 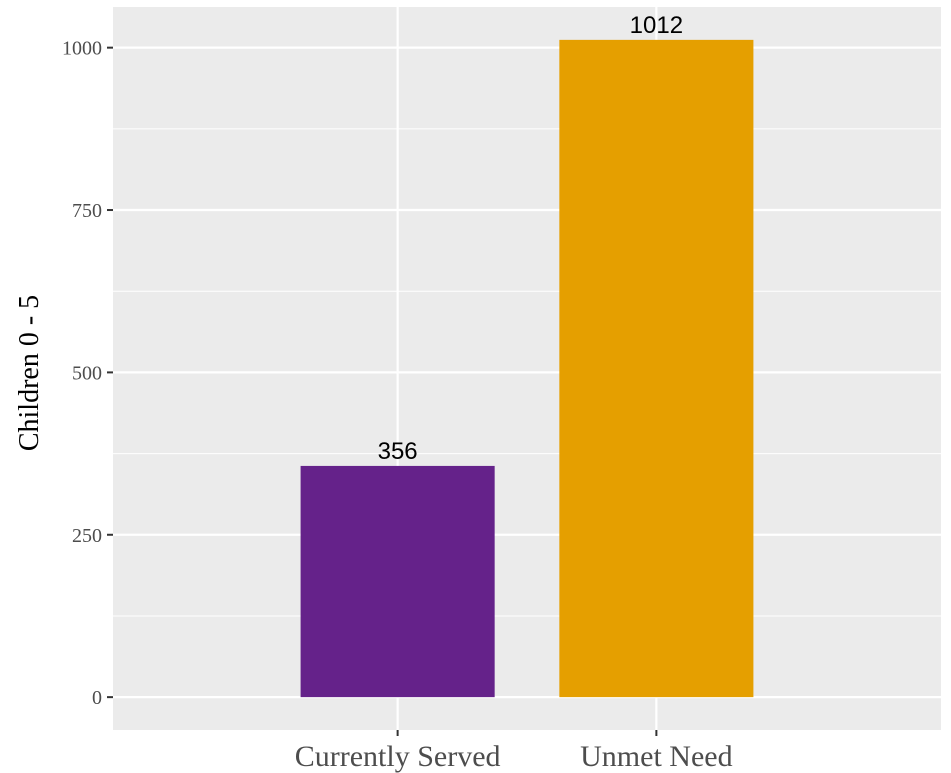 I want to click on x-category-label: Unmet Need, so click(x=656, y=756).